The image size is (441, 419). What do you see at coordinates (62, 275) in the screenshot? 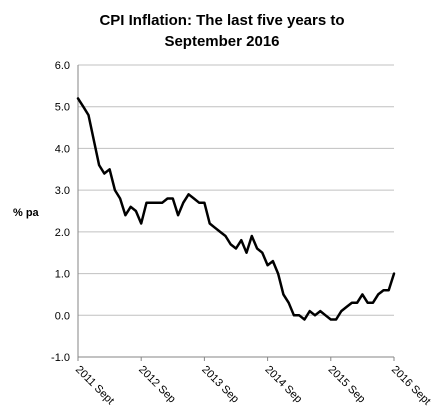
I see `y-tick-label: 1.0` at bounding box center [62, 275].